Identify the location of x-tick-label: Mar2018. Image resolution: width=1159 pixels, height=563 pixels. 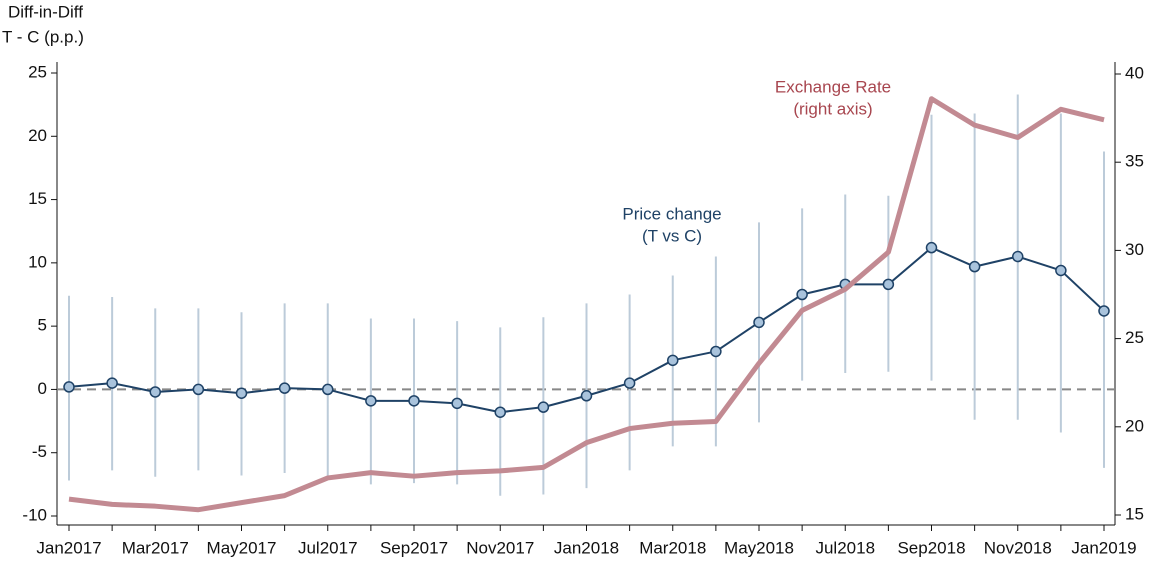
(672, 547).